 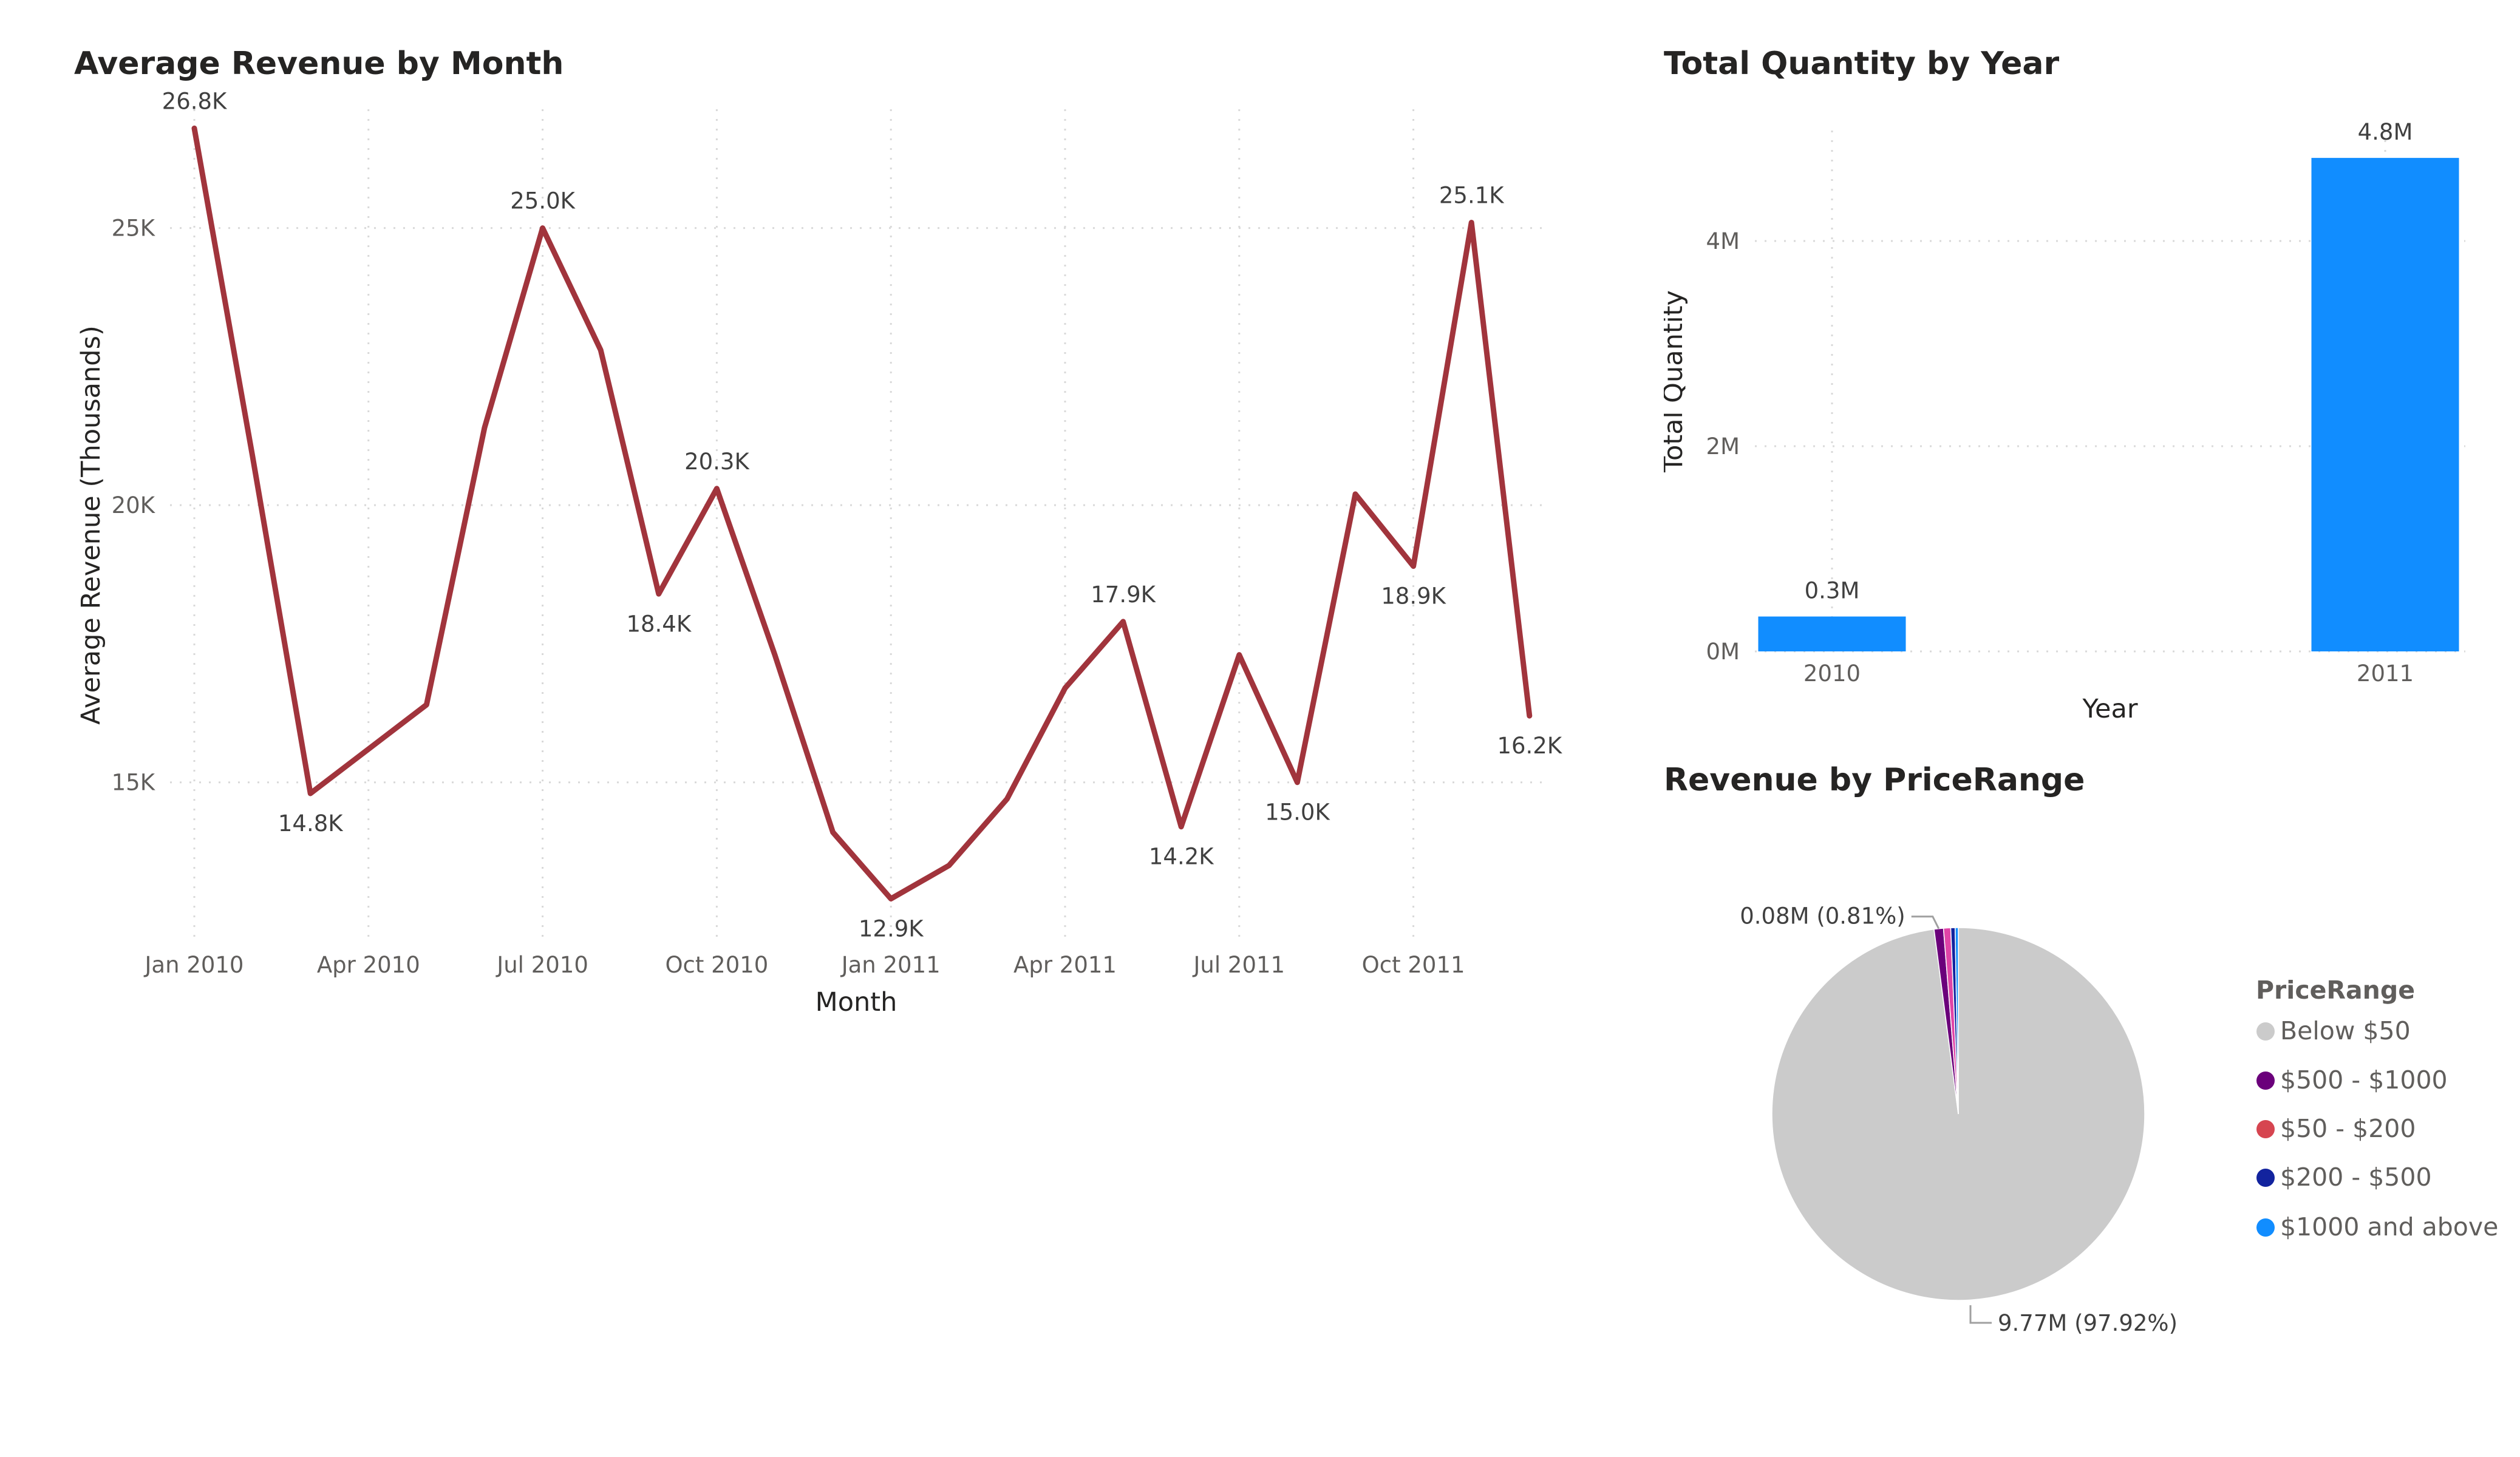 What do you see at coordinates (1832, 674) in the screenshot?
I see `bar-x-tick-label: 2010` at bounding box center [1832, 674].